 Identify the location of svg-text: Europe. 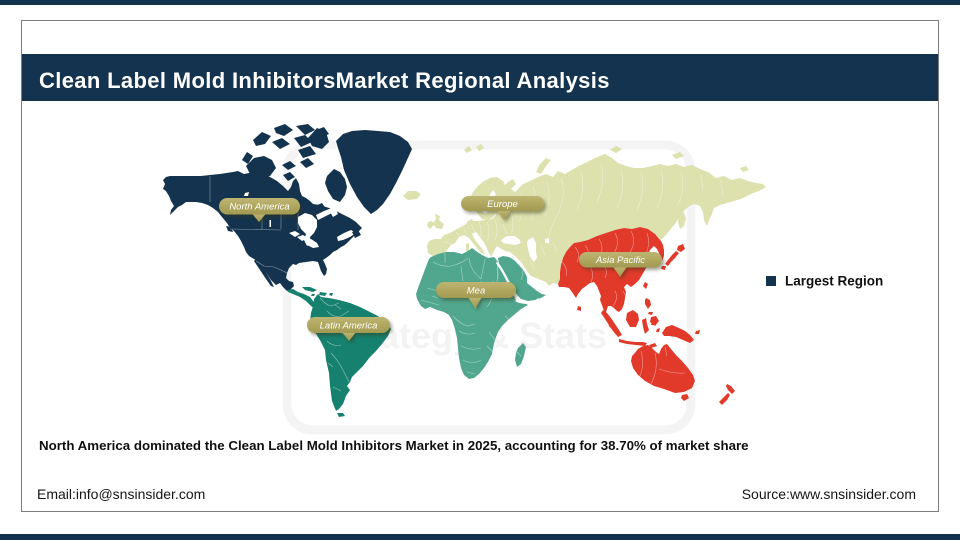
(502, 204).